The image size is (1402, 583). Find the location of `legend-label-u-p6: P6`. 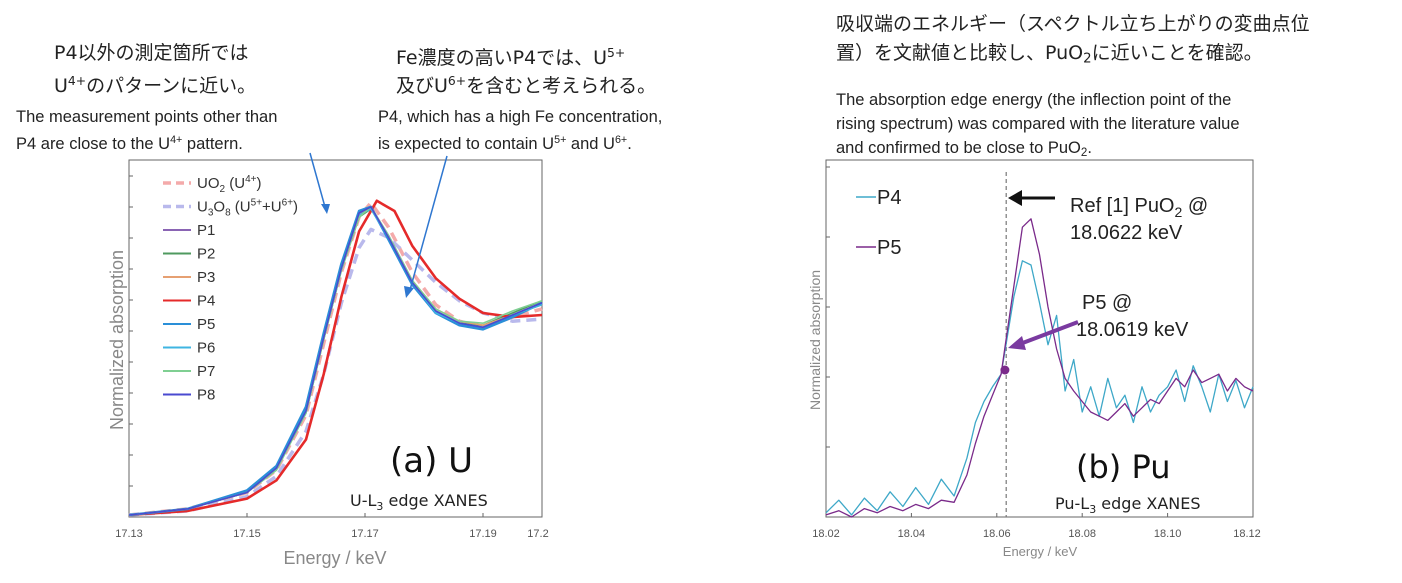

legend-label-u-p6: P6 is located at coordinates (206, 348).